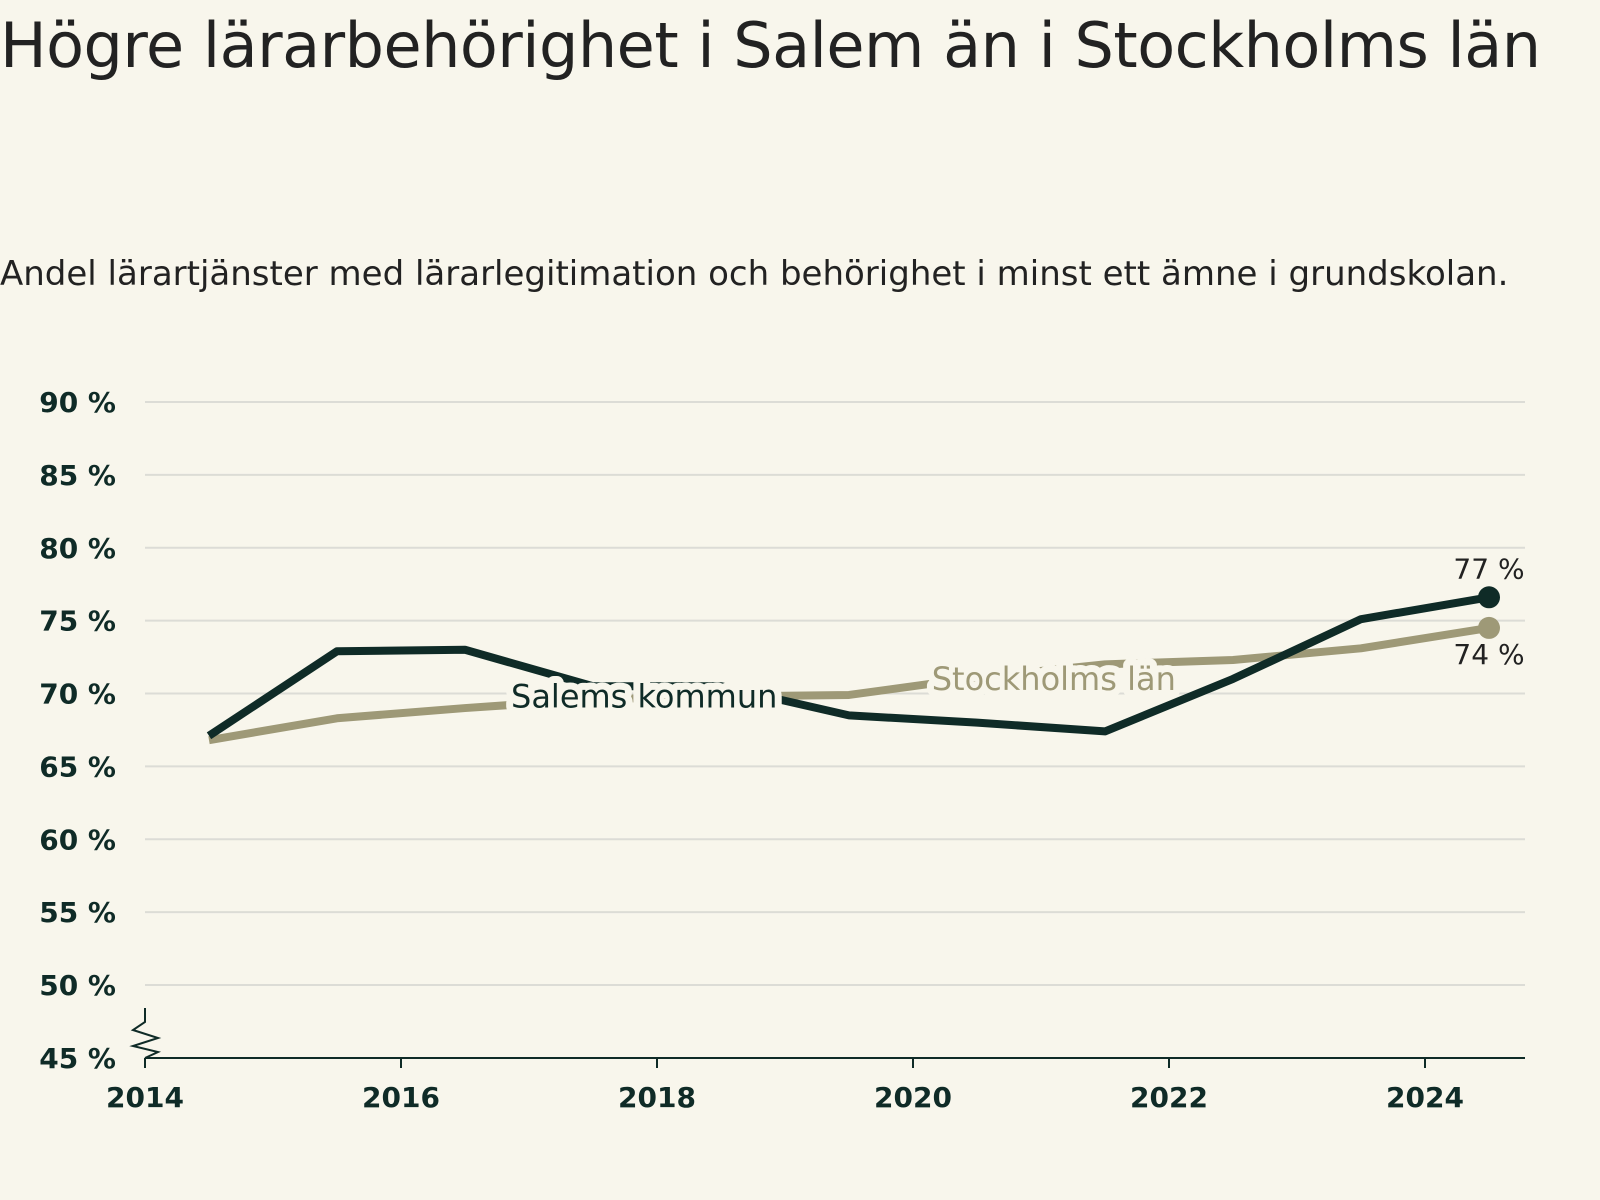  What do you see at coordinates (913, 1097) in the screenshot?
I see `x-tick-label: 2020` at bounding box center [913, 1097].